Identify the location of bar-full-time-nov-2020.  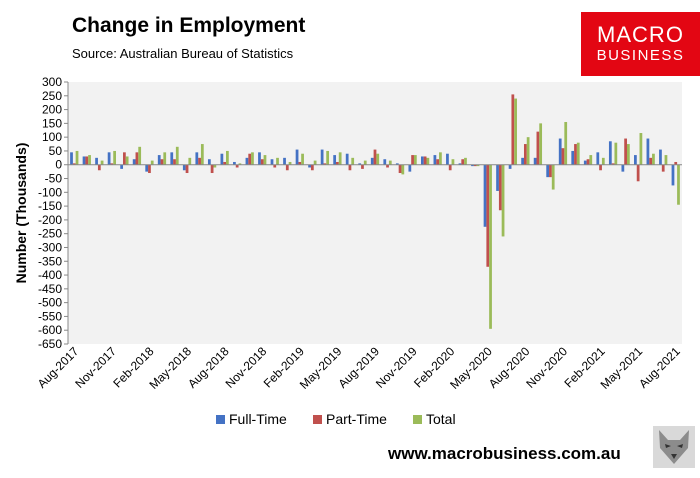
(560, 151).